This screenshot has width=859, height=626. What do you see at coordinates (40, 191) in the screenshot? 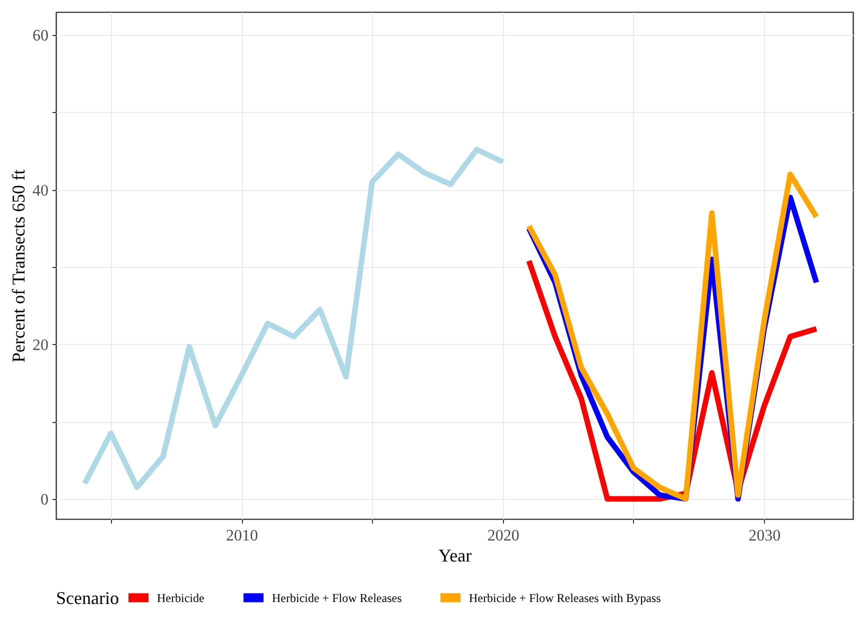
I see `y-tick-label: 40` at bounding box center [40, 191].